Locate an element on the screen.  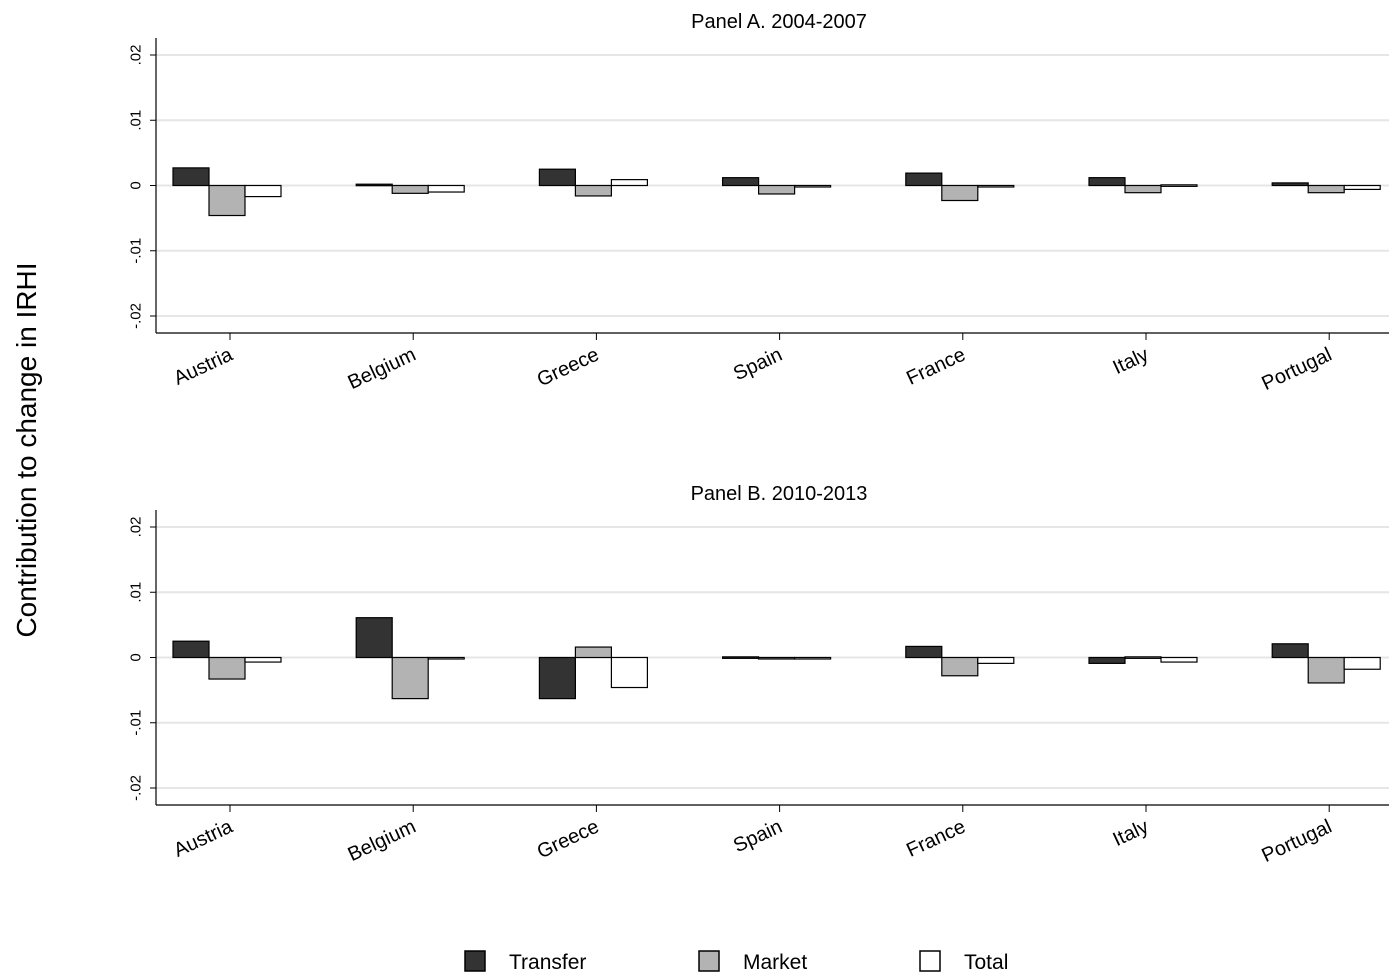
legend-label: Market is located at coordinates (775, 962).